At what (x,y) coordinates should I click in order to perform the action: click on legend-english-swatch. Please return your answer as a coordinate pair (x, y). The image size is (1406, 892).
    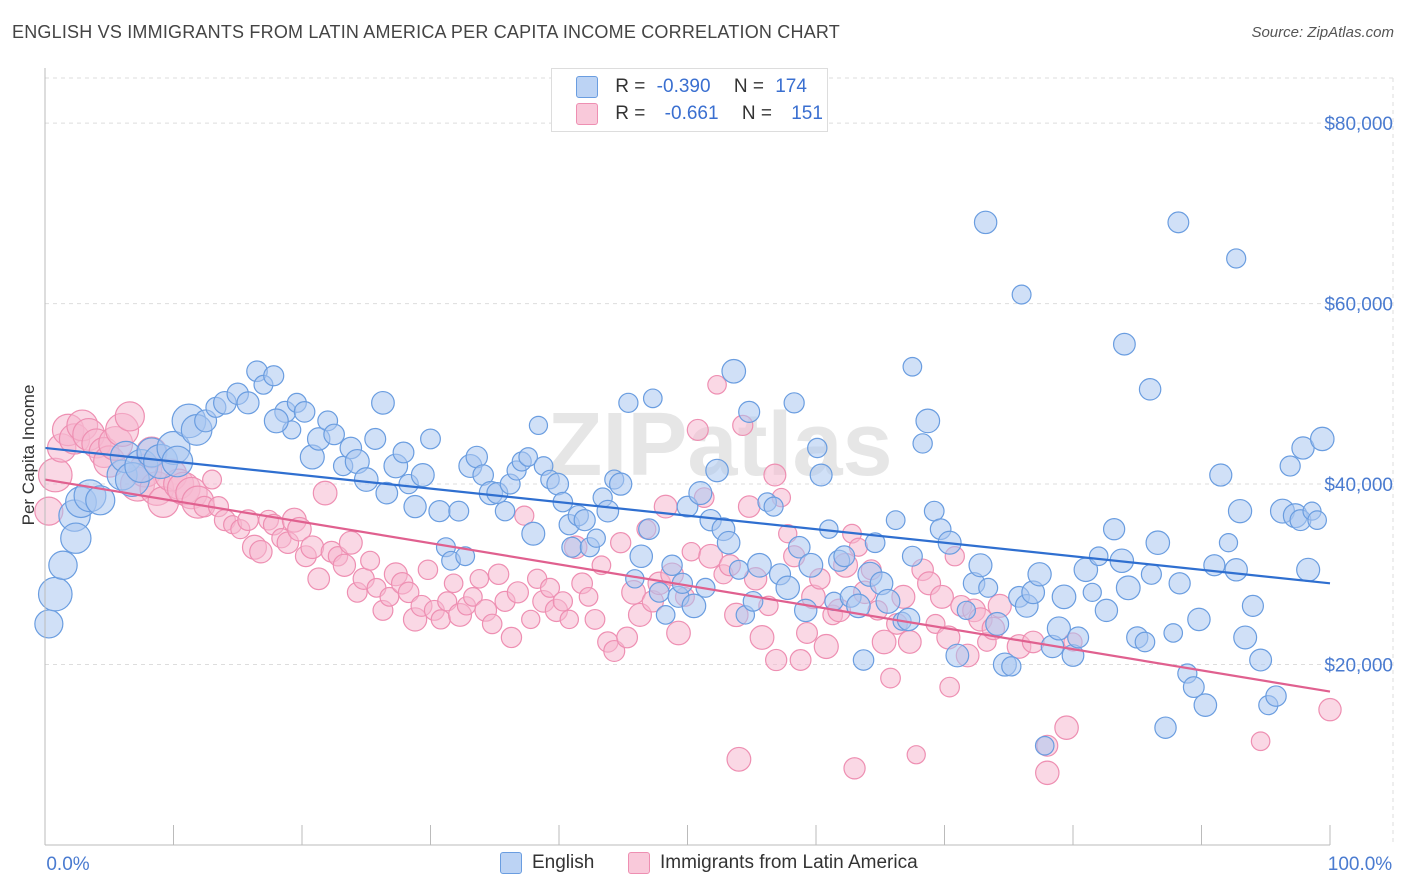
    Looking at the image, I should click on (511, 863).